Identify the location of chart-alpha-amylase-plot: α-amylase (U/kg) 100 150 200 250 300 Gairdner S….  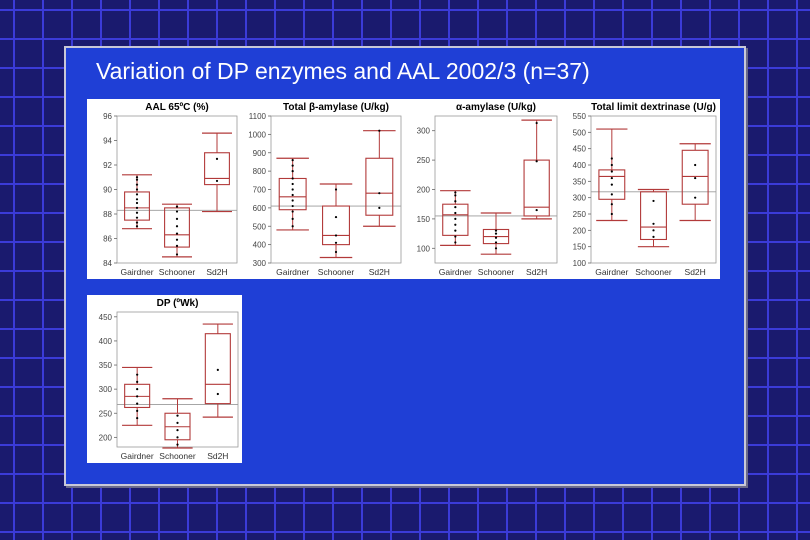
(487, 189).